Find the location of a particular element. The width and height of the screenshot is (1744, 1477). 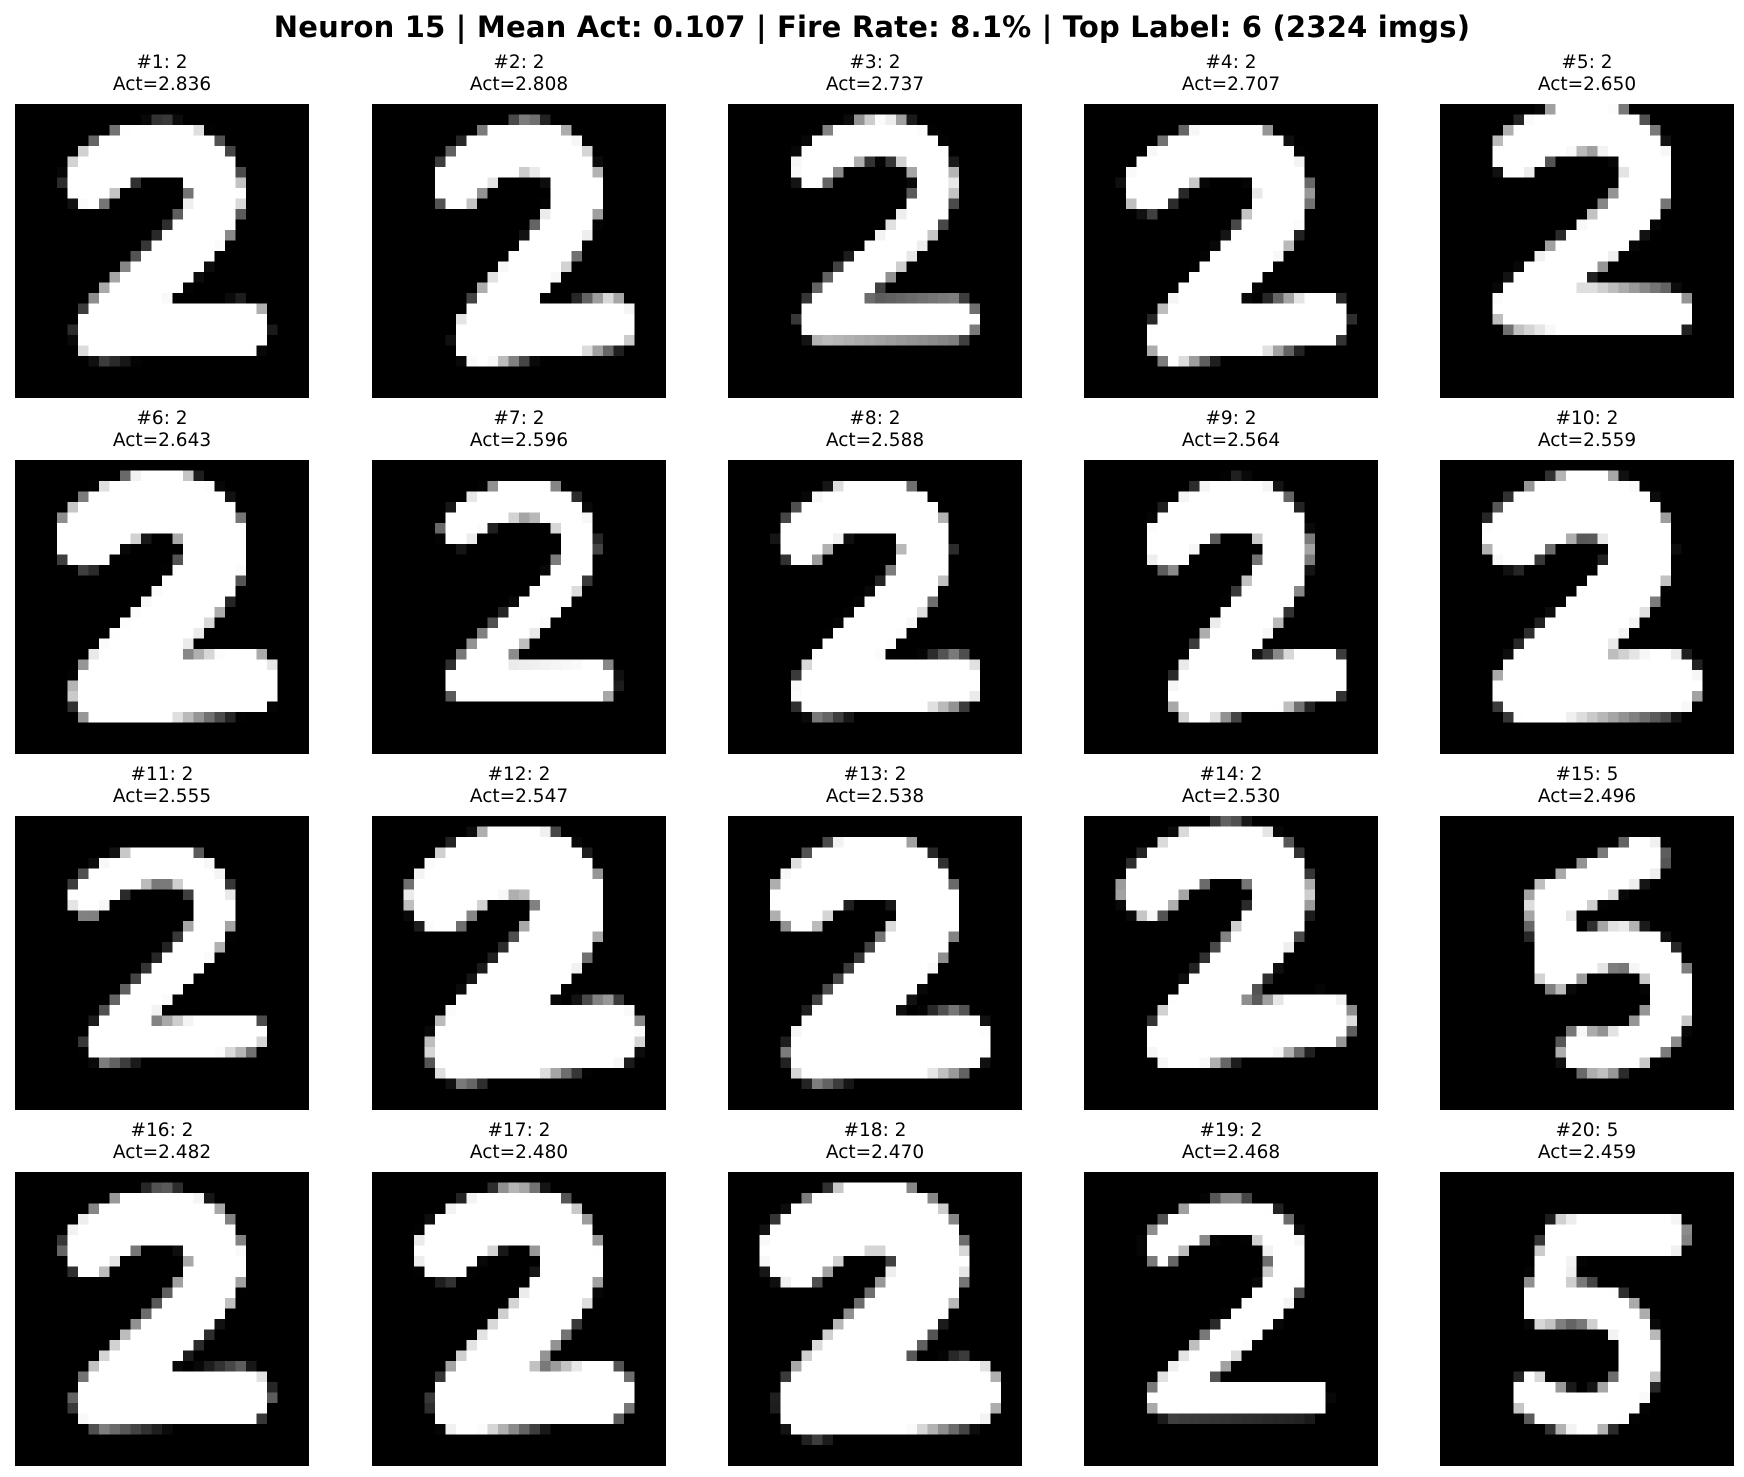

panel-activation-label: Act=2.808 is located at coordinates (519, 84).